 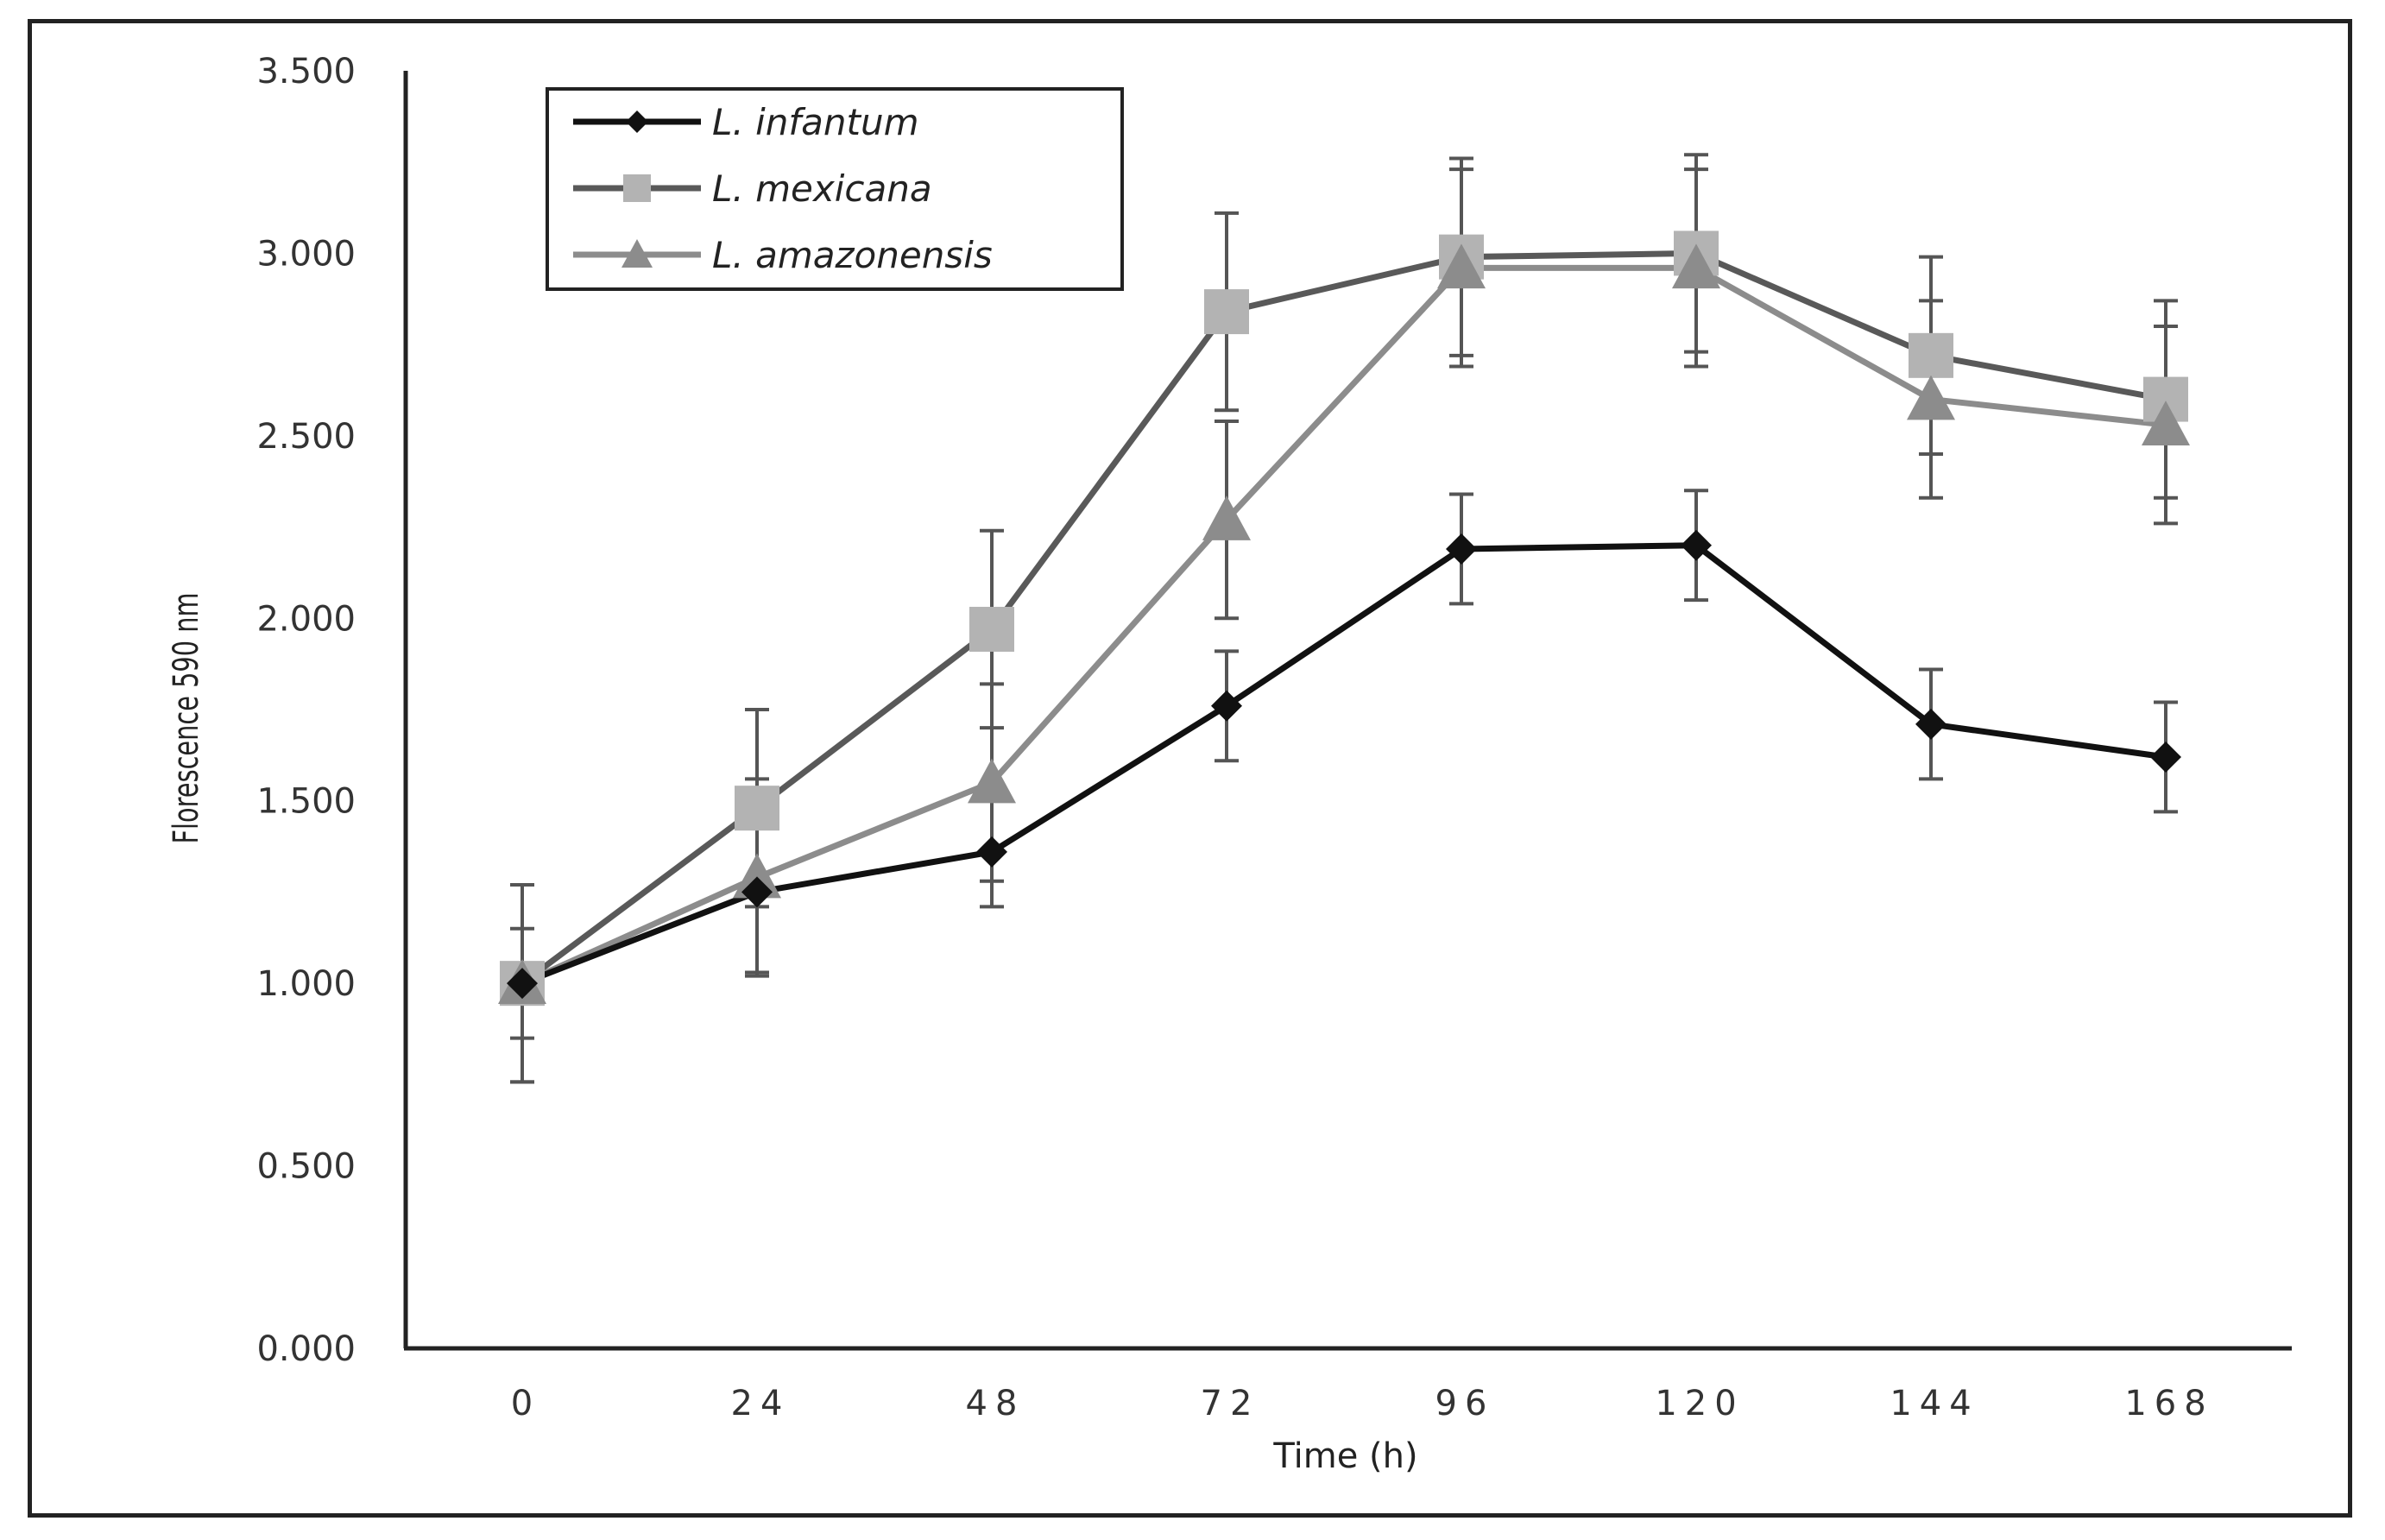 I want to click on legend-marker-l-amazonensis, so click(x=637, y=253).